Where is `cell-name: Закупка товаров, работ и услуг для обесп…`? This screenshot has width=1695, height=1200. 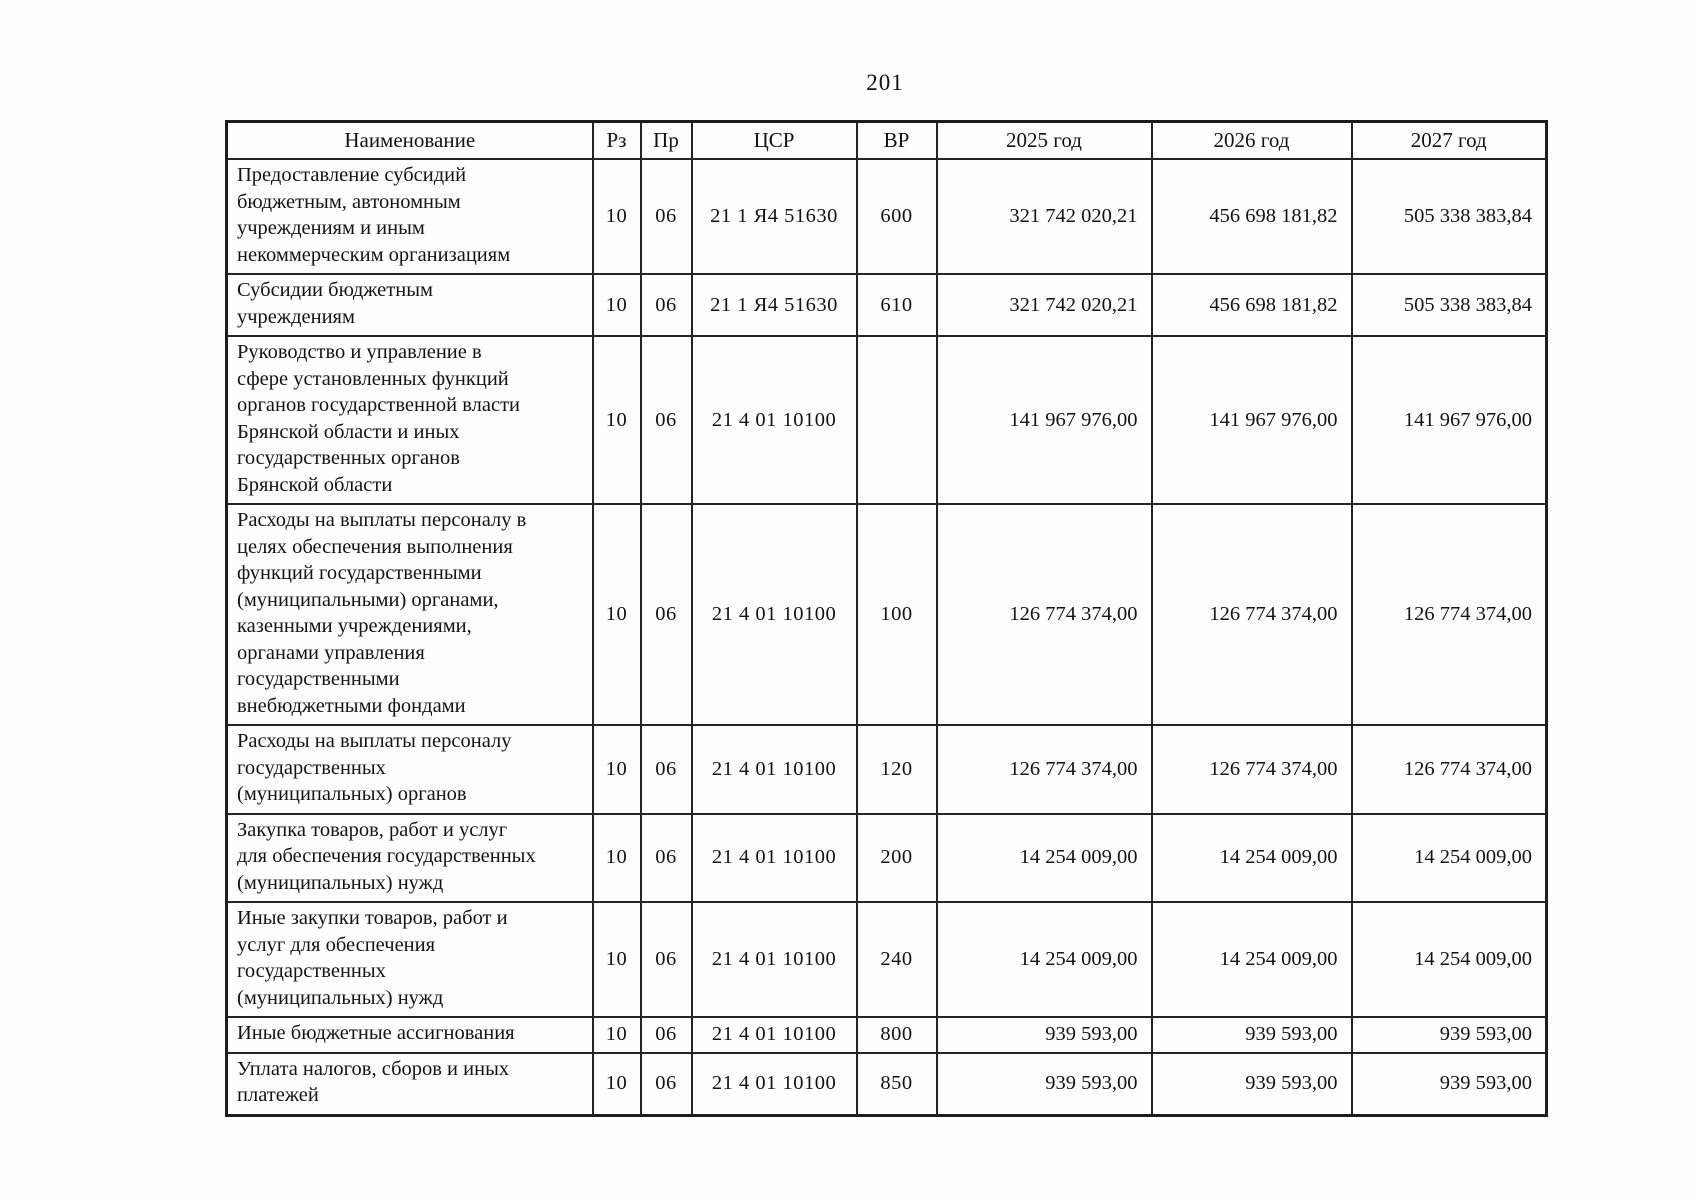 cell-name: Закупка товаров, работ и услуг для обесп… is located at coordinates (409, 857).